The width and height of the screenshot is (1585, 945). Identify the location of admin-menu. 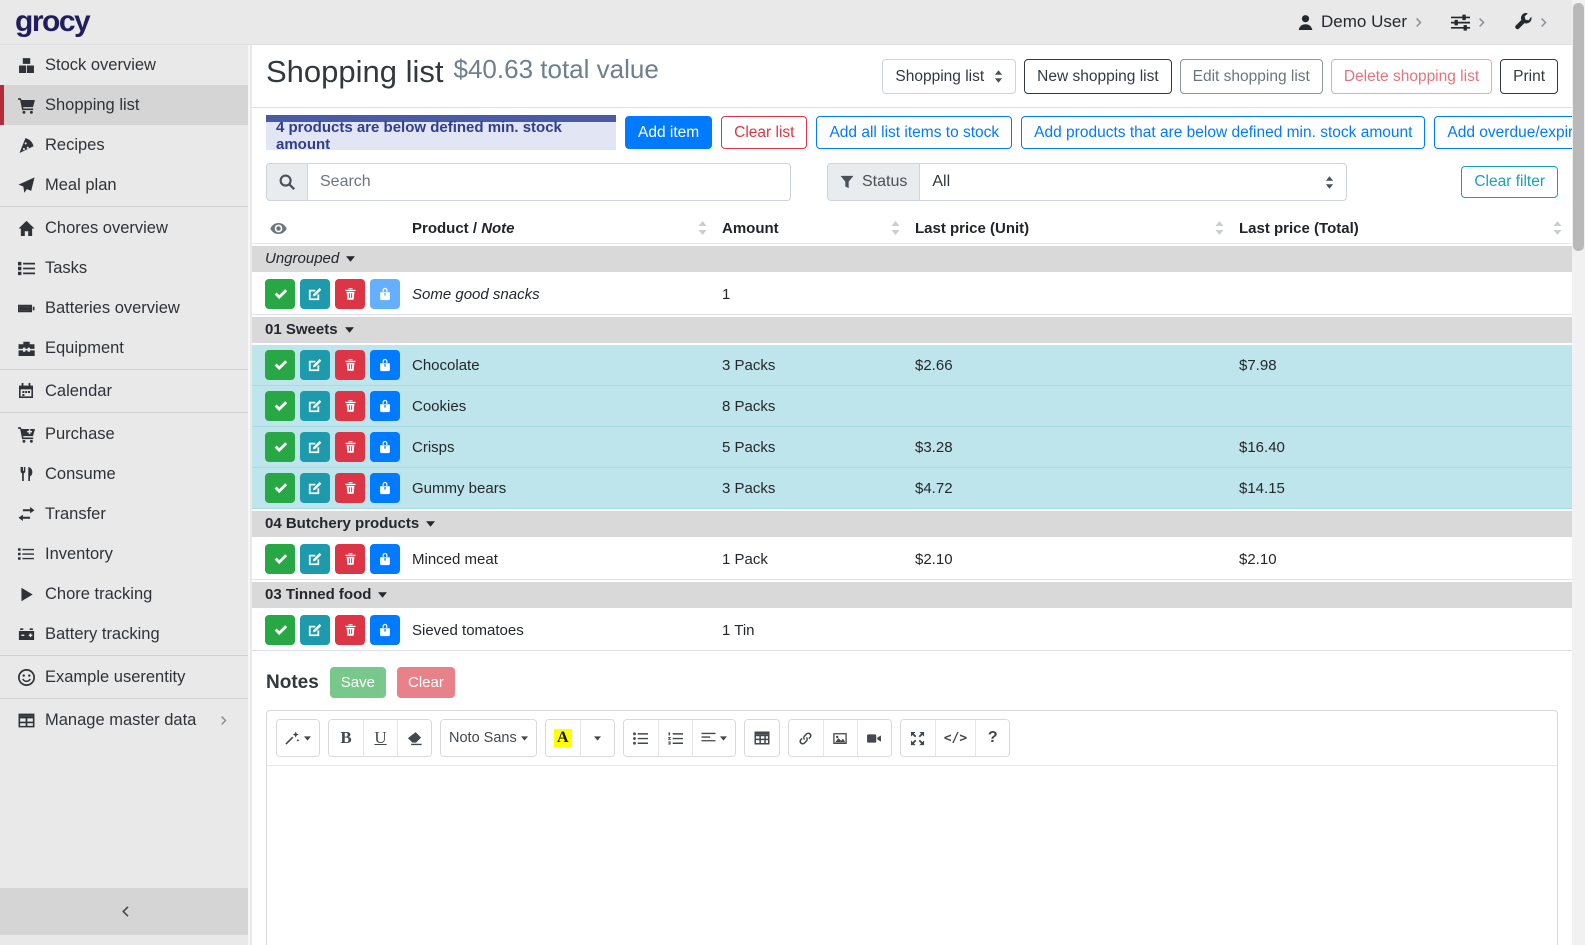
(1532, 22).